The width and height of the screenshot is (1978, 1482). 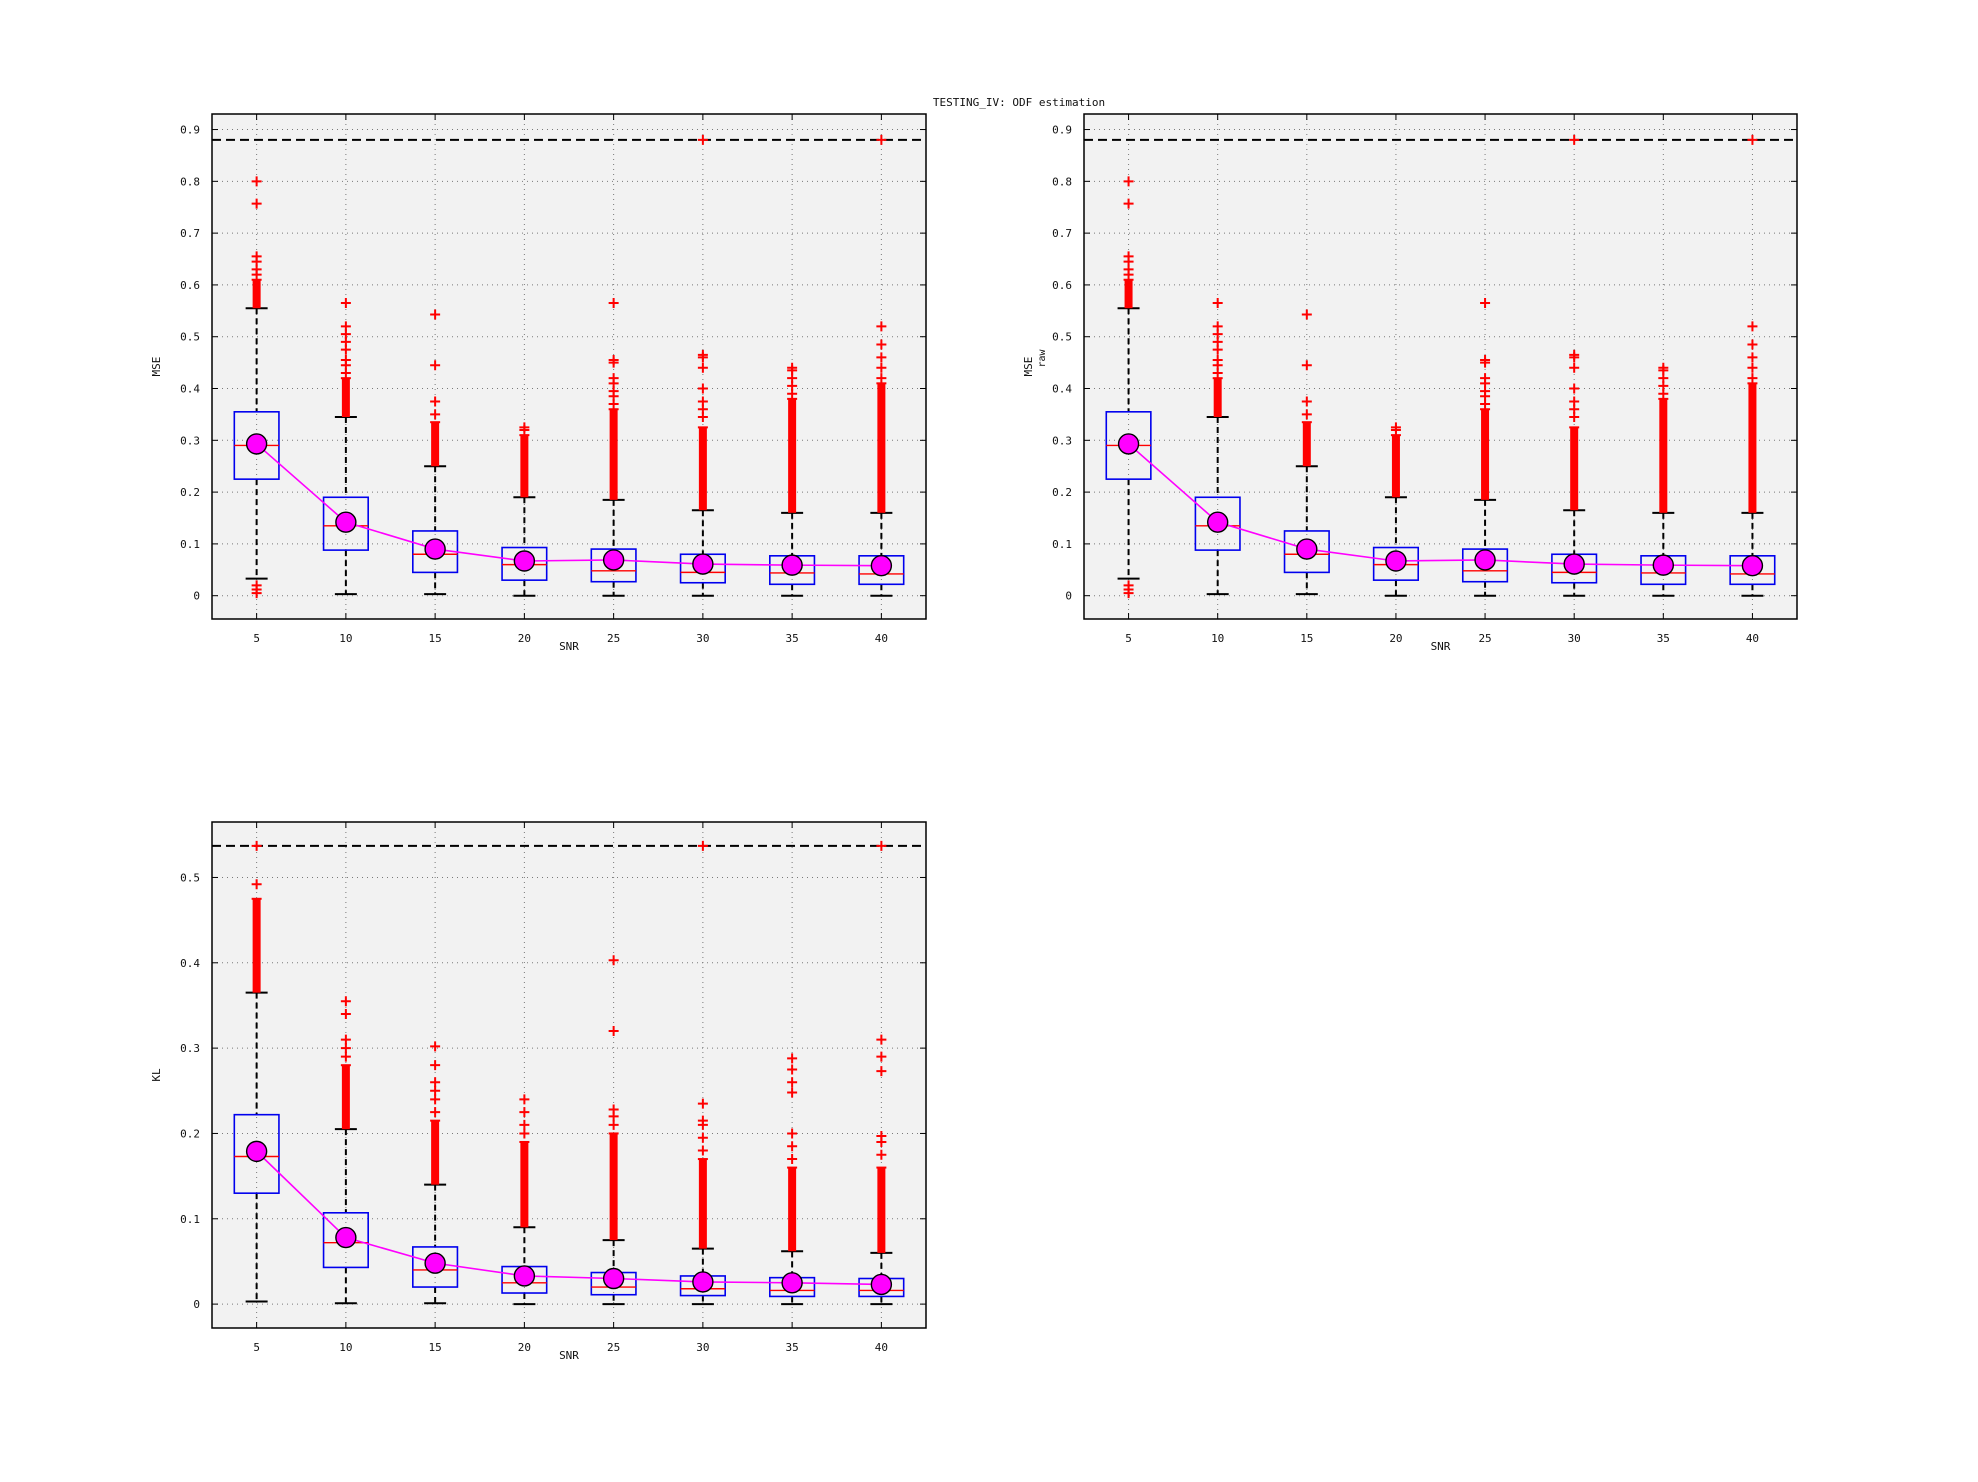 I want to click on x-tick-label: 25, so click(x=613, y=638).